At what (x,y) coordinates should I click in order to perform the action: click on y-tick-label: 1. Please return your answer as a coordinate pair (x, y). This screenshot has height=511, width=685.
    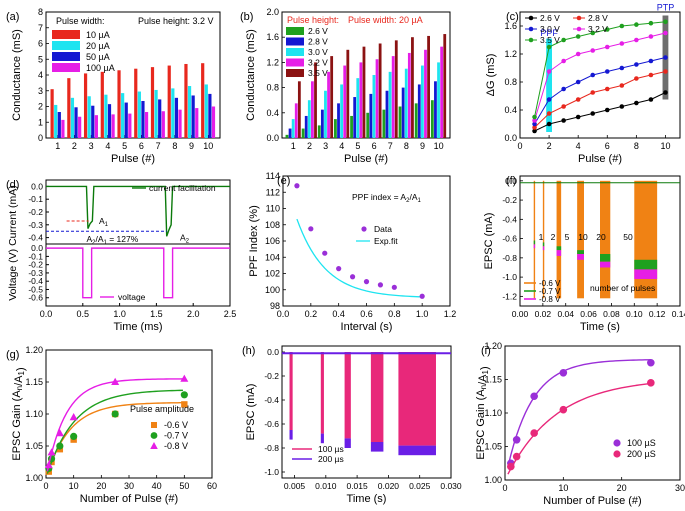
    Looking at the image, I should click on (40, 122).